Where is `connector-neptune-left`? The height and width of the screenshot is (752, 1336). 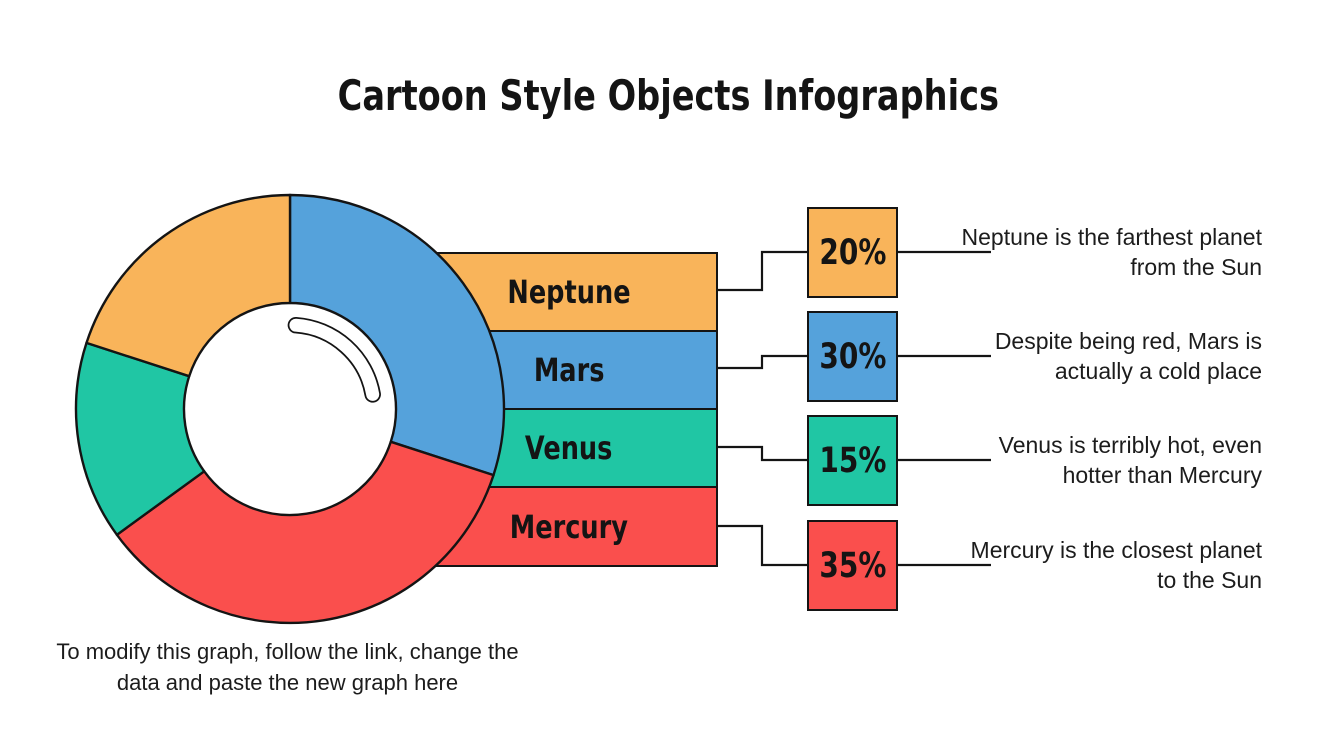 connector-neptune-left is located at coordinates (763, 271).